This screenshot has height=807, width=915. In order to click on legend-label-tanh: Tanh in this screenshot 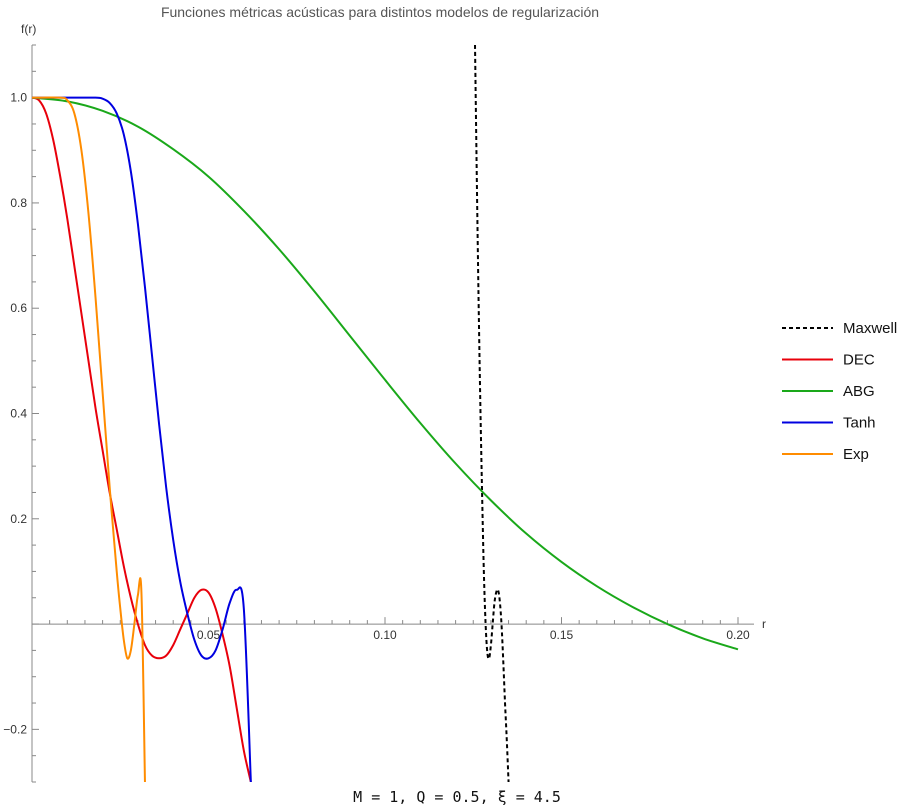, I will do `click(859, 423)`.